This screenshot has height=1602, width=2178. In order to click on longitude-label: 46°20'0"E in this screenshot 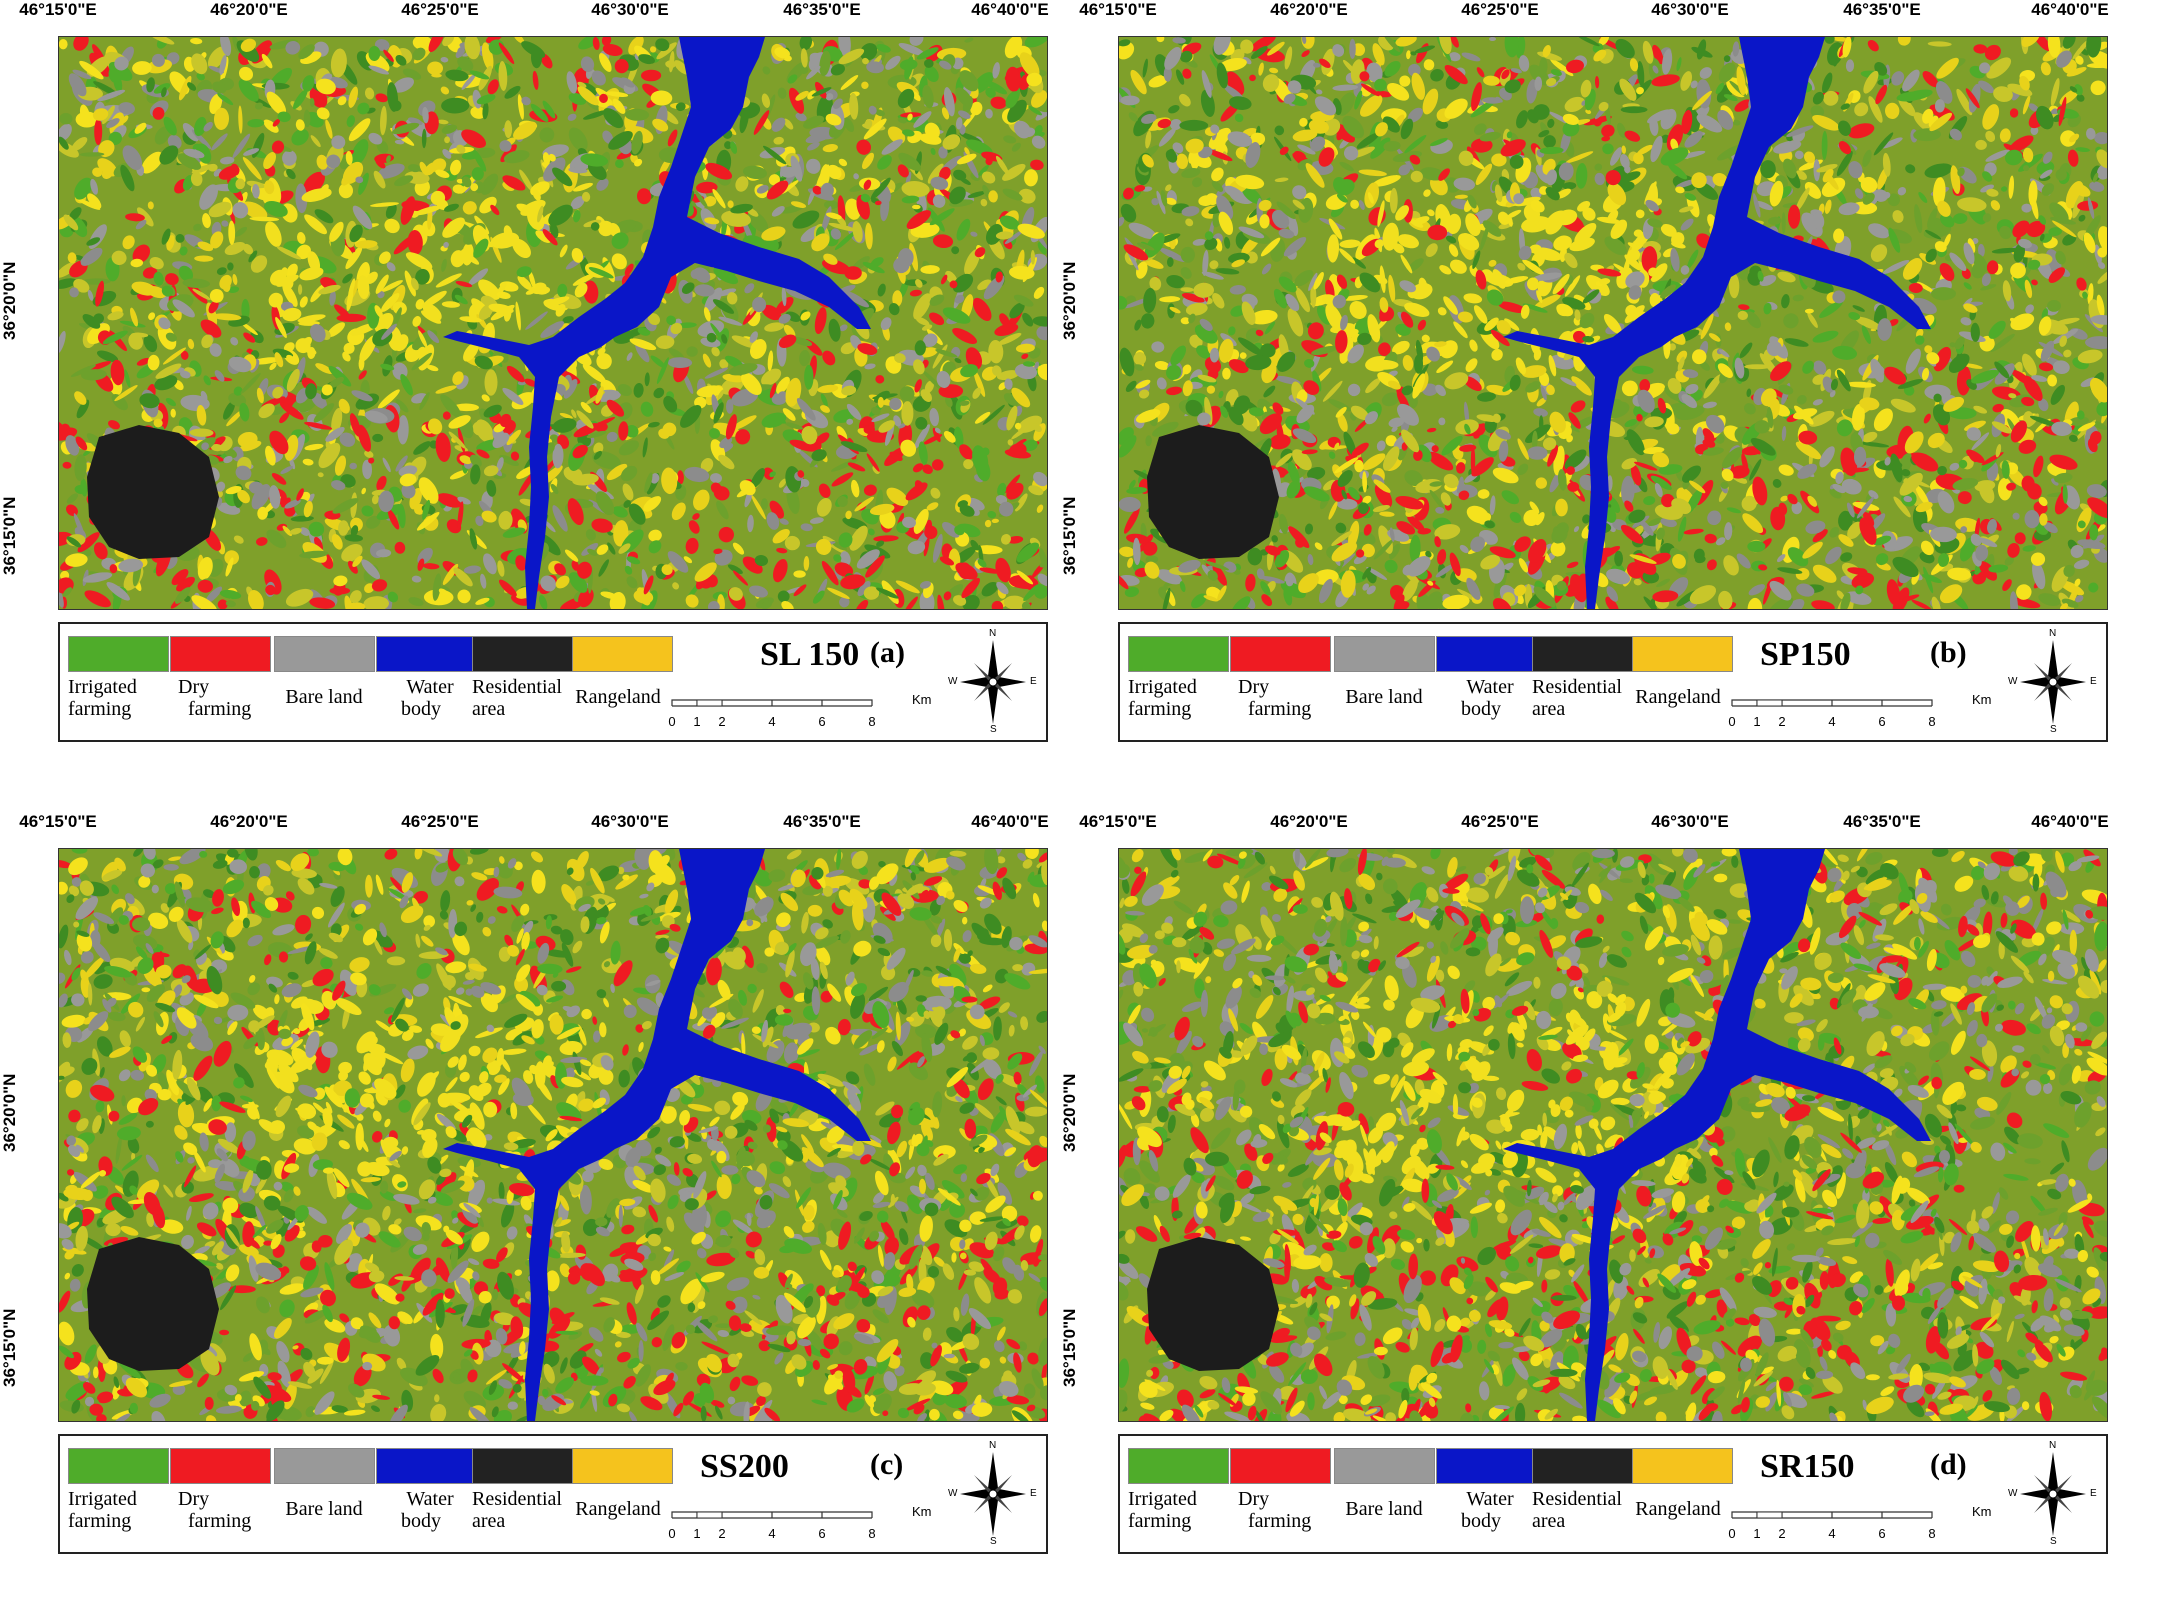, I will do `click(1309, 10)`.